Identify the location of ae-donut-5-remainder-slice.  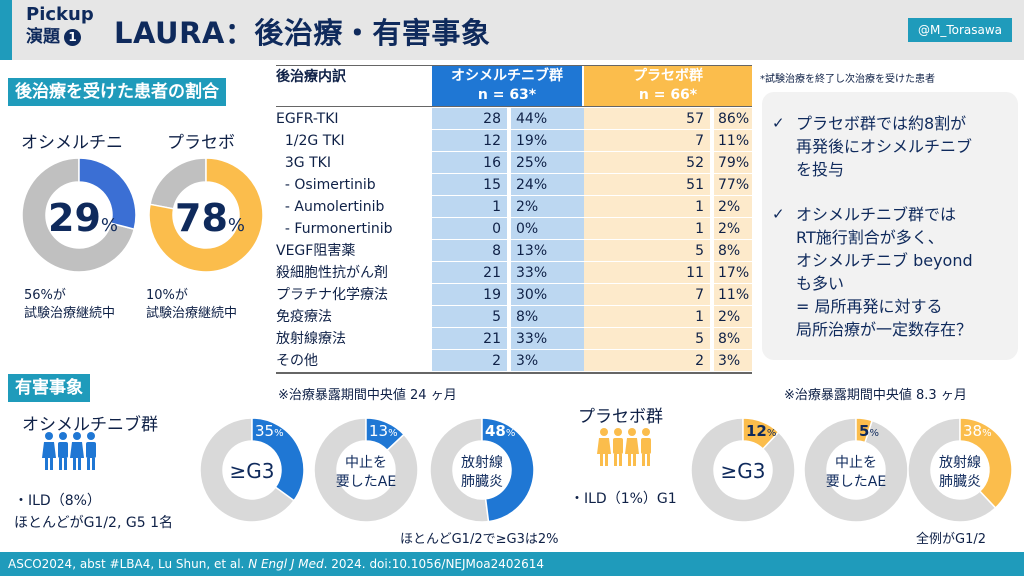
(856, 470).